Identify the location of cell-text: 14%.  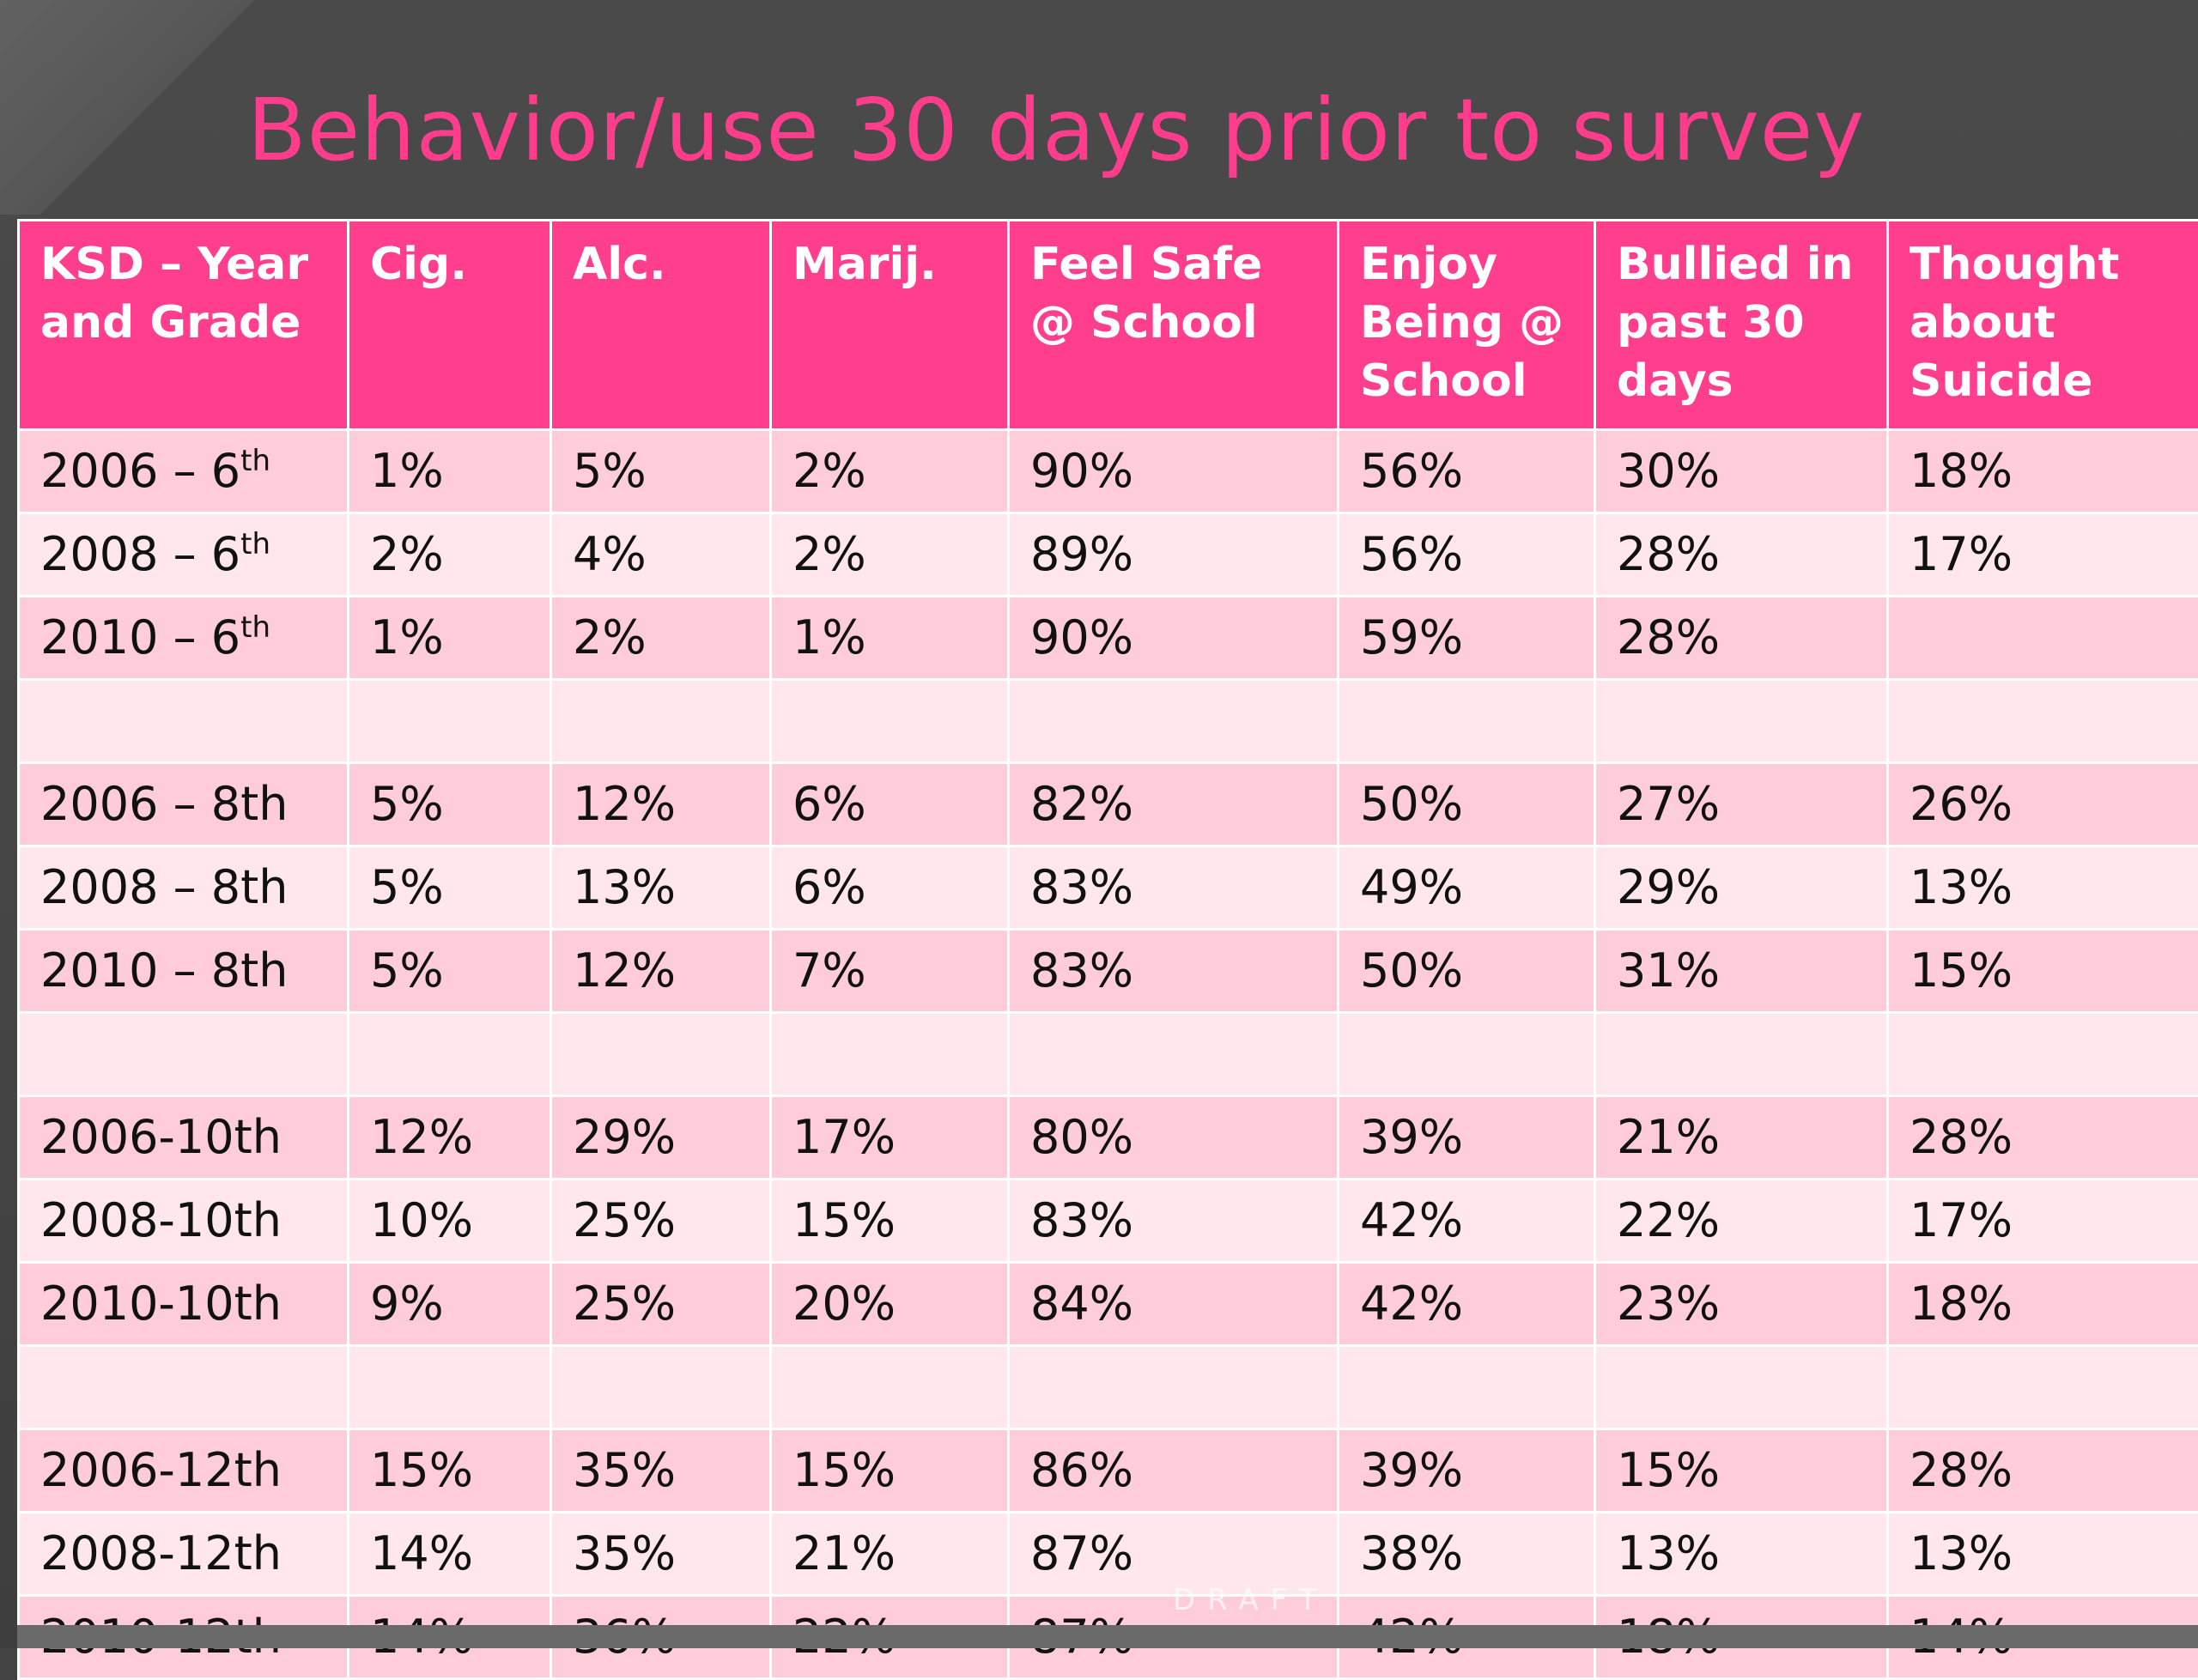
(421, 1553).